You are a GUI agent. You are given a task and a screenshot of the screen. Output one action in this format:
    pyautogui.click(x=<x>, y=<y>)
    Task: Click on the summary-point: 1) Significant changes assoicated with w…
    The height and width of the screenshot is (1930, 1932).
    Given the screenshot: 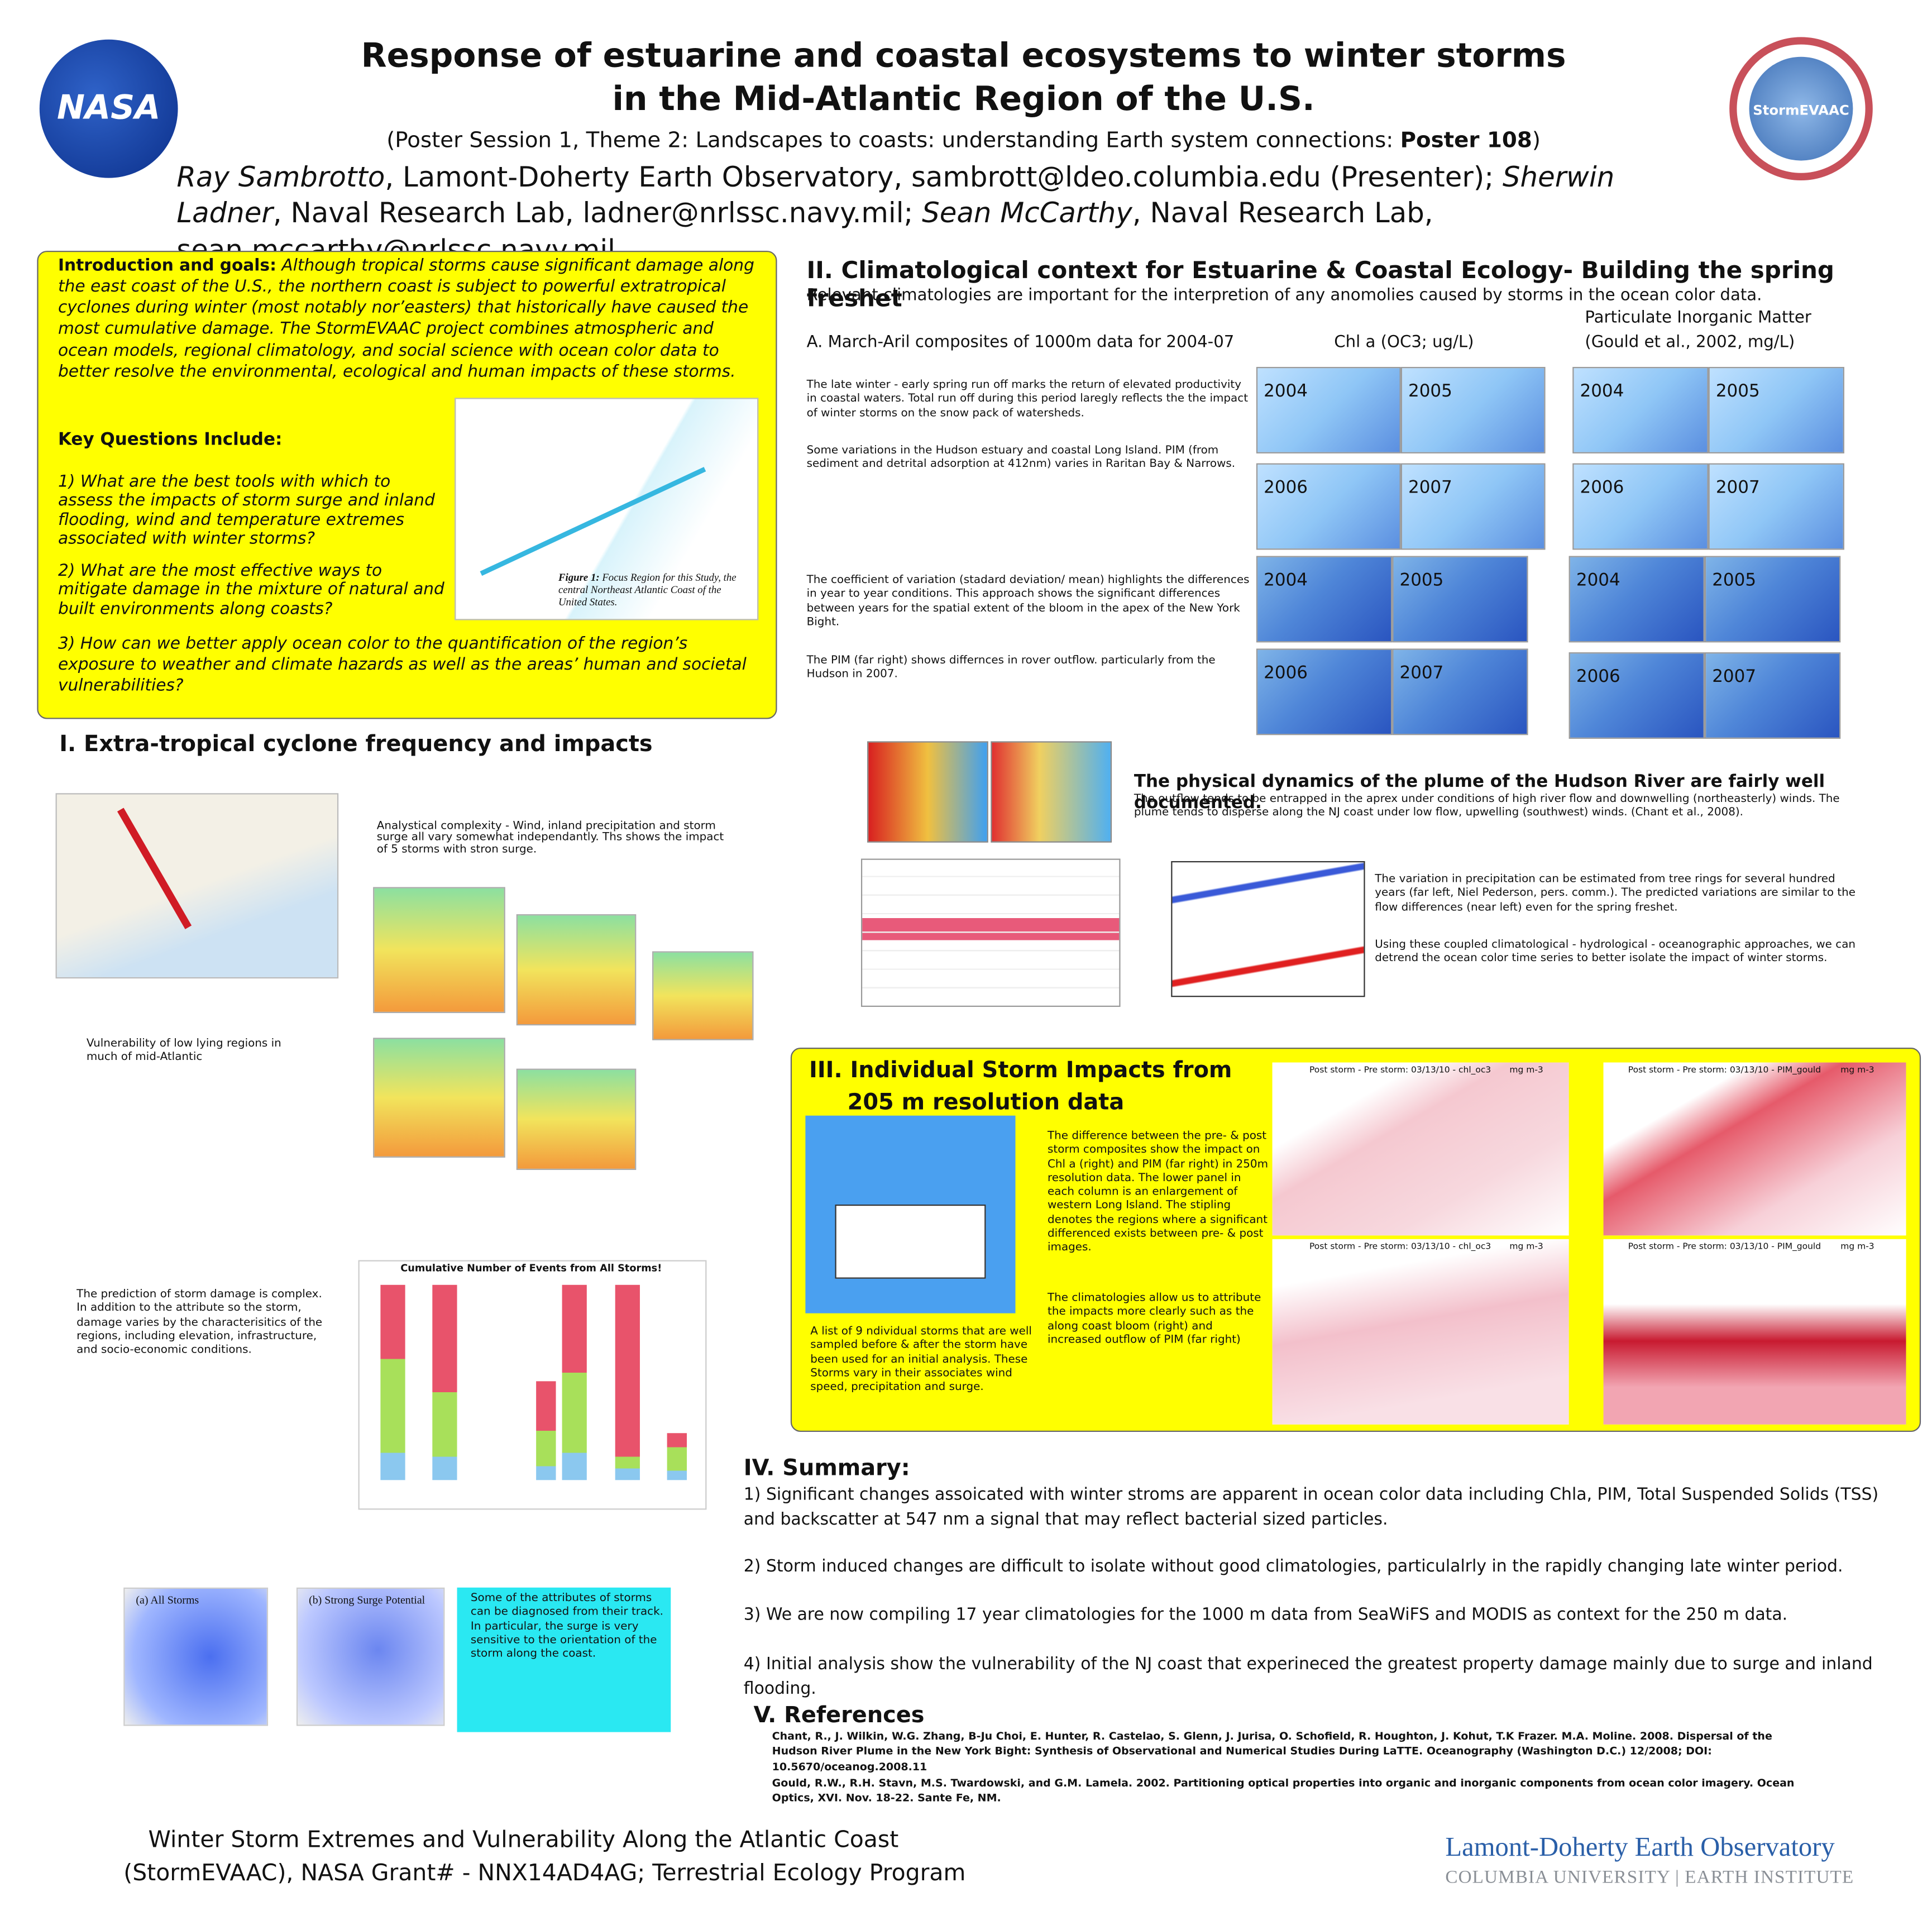 What is the action you would take?
    pyautogui.click(x=1311, y=1507)
    